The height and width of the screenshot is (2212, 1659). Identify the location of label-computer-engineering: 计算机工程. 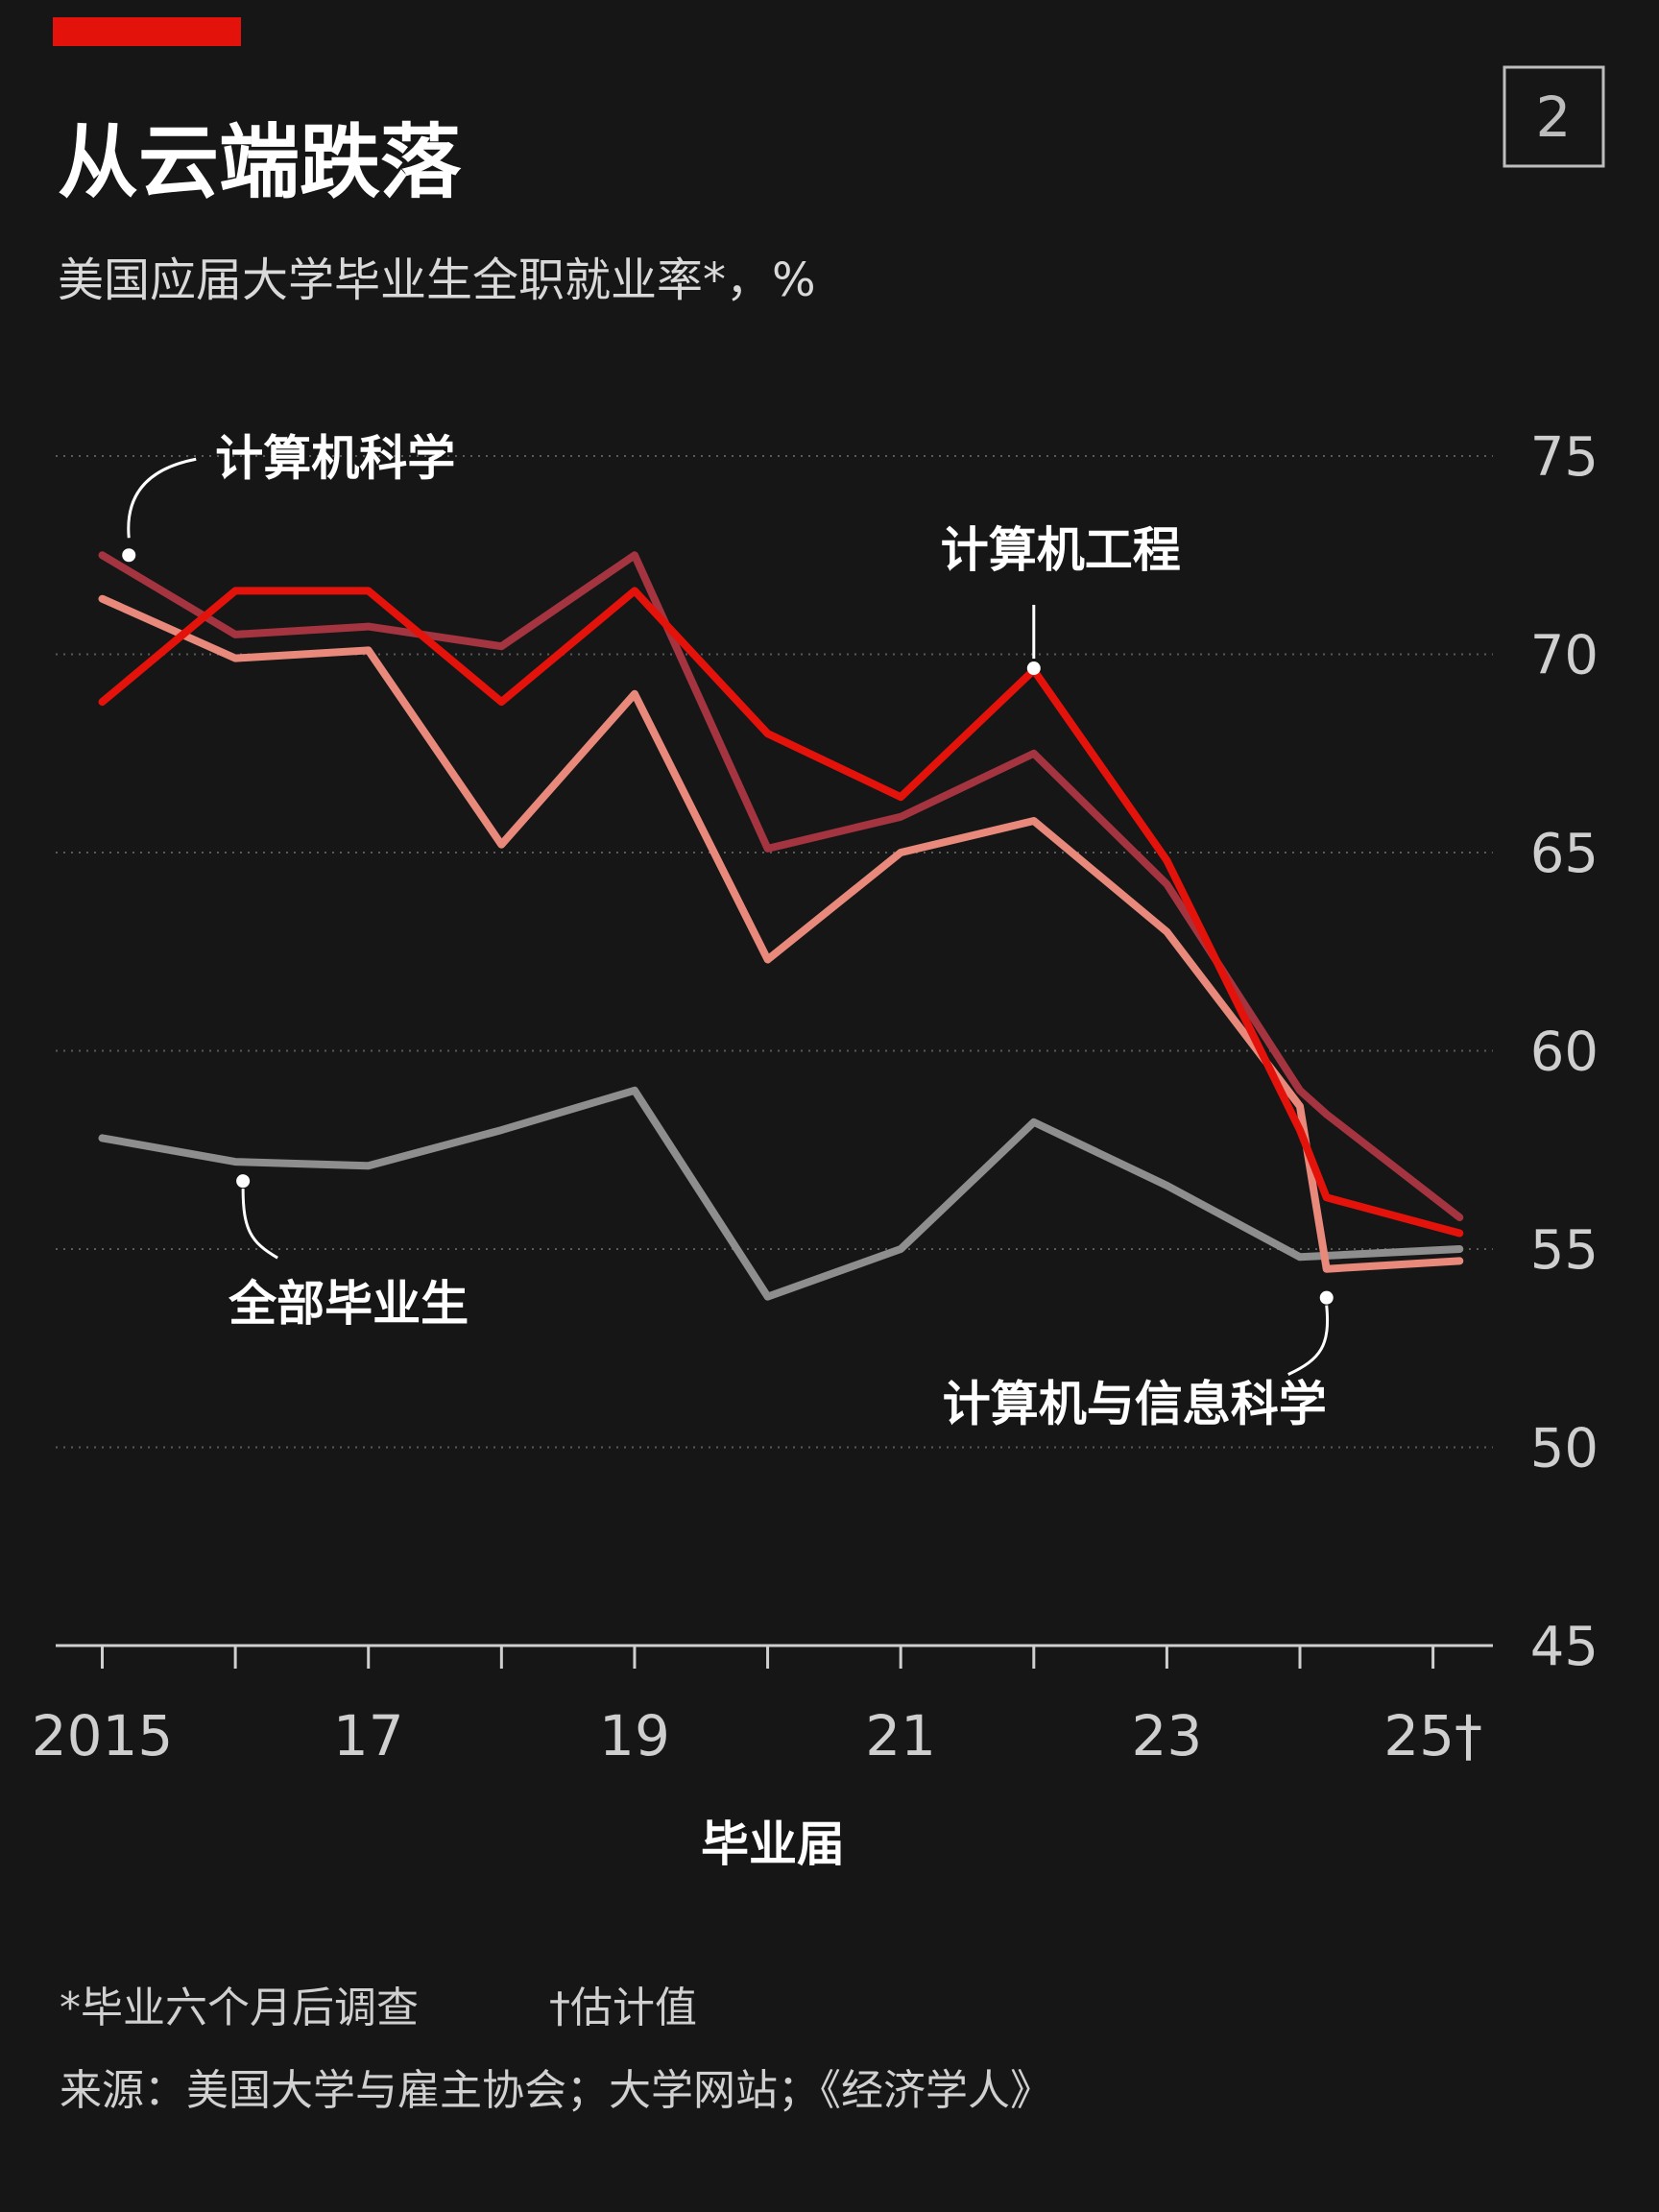
(1061, 550).